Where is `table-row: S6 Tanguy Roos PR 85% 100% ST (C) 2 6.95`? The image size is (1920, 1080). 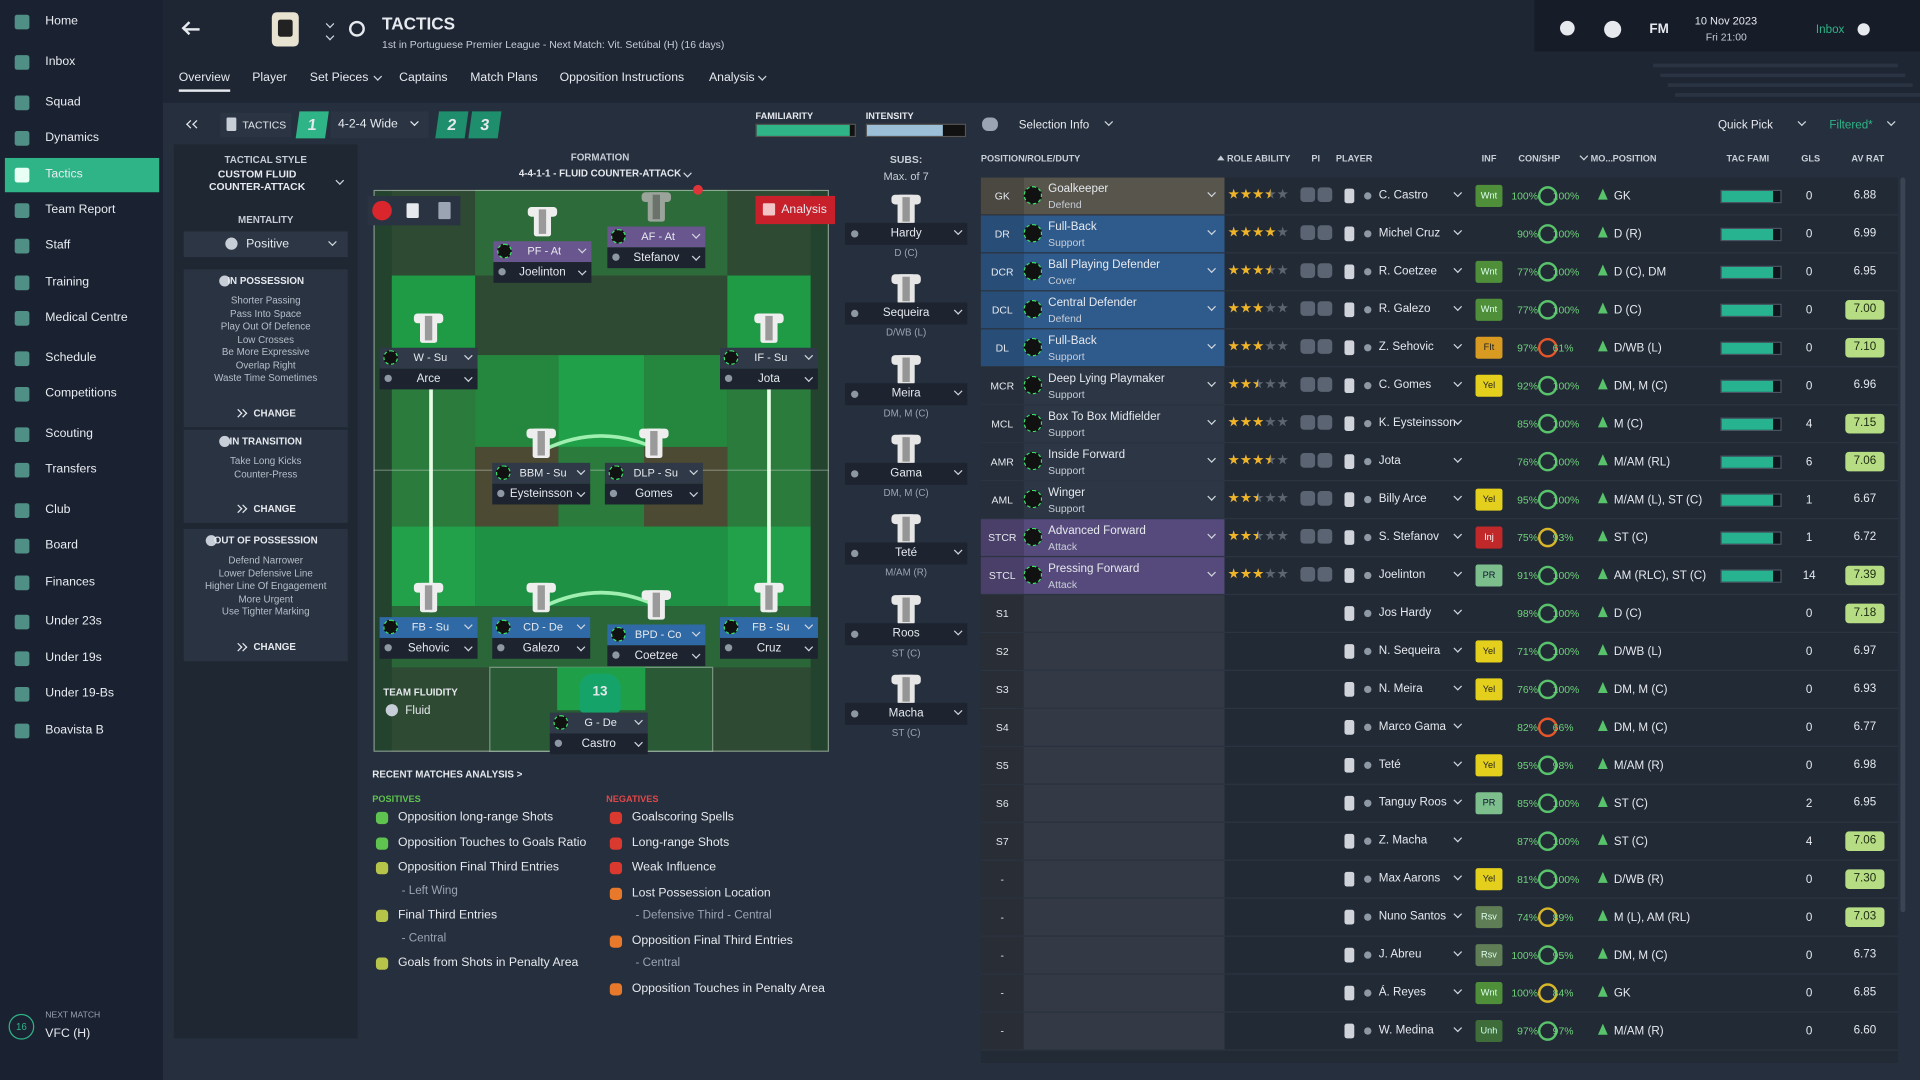 table-row: S6 Tanguy Roos PR 85% 100% ST (C) 2 6.95 is located at coordinates (1439, 803).